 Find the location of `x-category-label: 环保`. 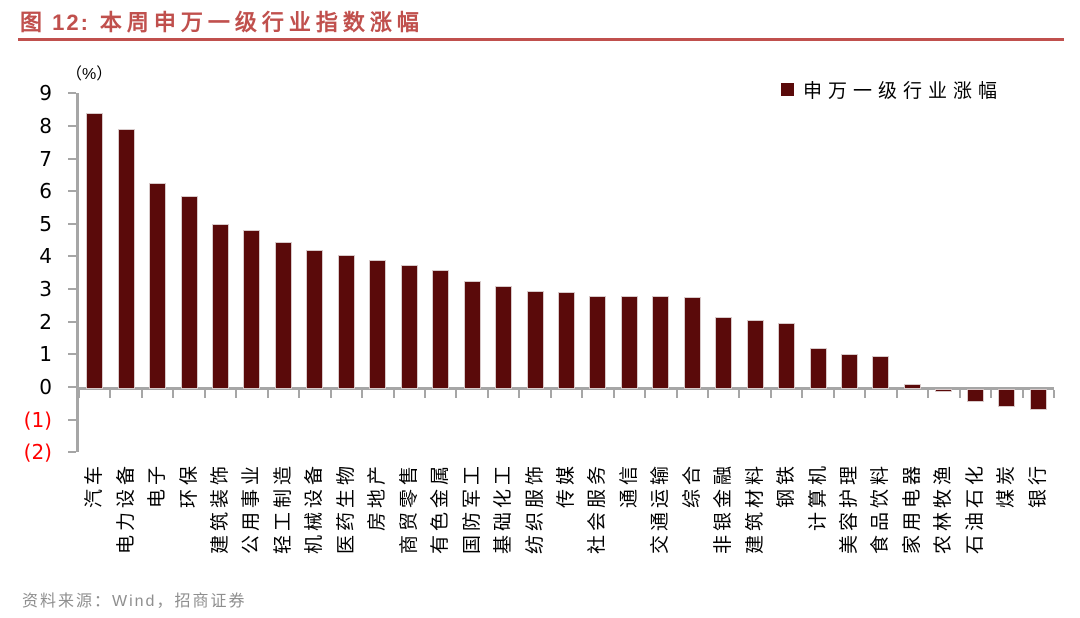

x-category-label: 环保 is located at coordinates (189, 485).